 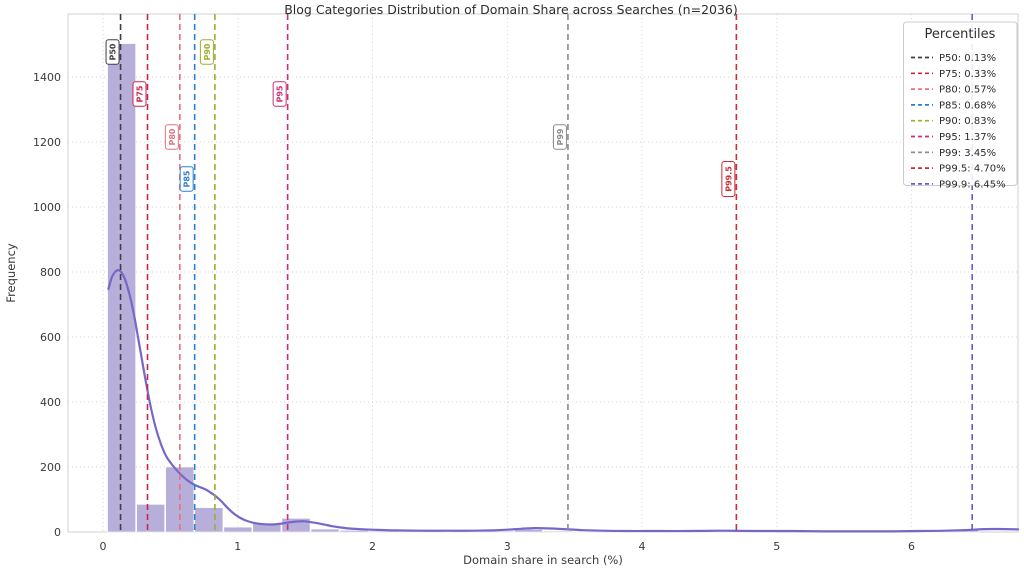 What do you see at coordinates (50, 402) in the screenshot?
I see `y-tick-label: 400` at bounding box center [50, 402].